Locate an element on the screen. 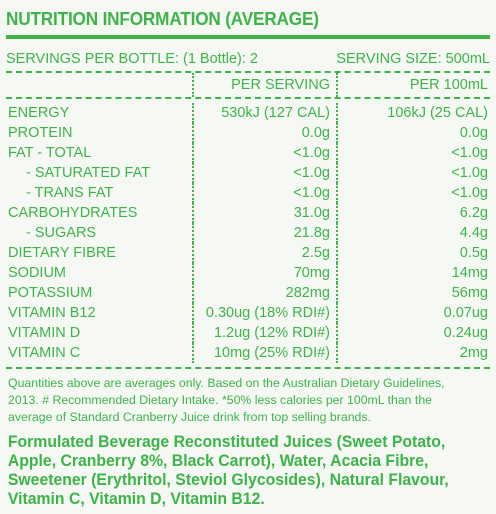 The width and height of the screenshot is (496, 514). table-row: CARBOHYDRATES 31.0g 6.2g is located at coordinates (248, 213).